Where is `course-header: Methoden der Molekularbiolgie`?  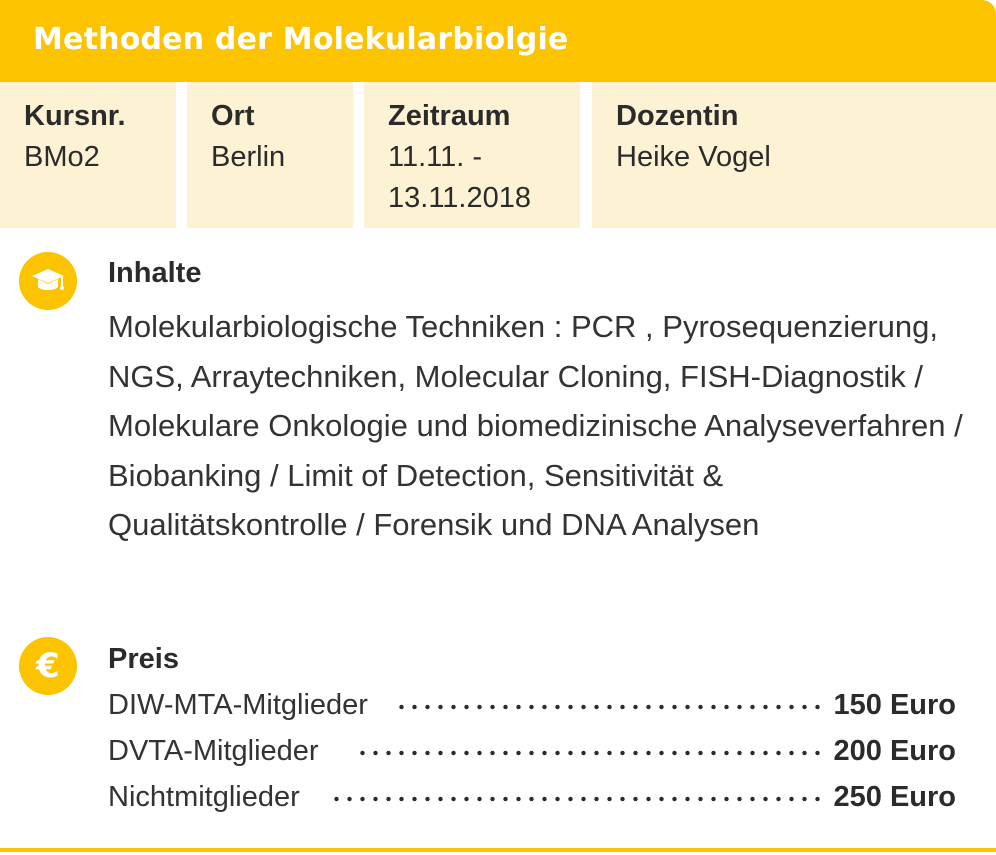 course-header: Methoden der Molekularbiolgie is located at coordinates (498, 41).